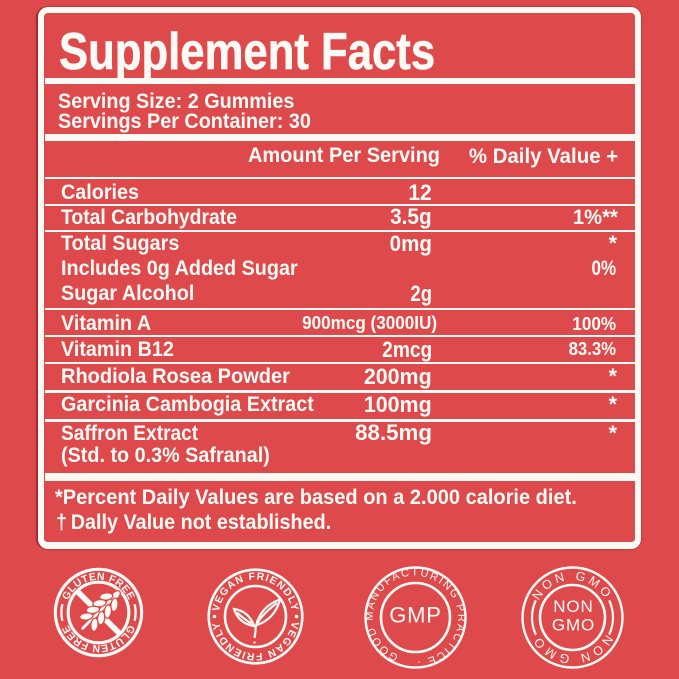 The image size is (679, 679). Describe the element at coordinates (573, 606) in the screenshot. I see `svg-text: NON` at that location.